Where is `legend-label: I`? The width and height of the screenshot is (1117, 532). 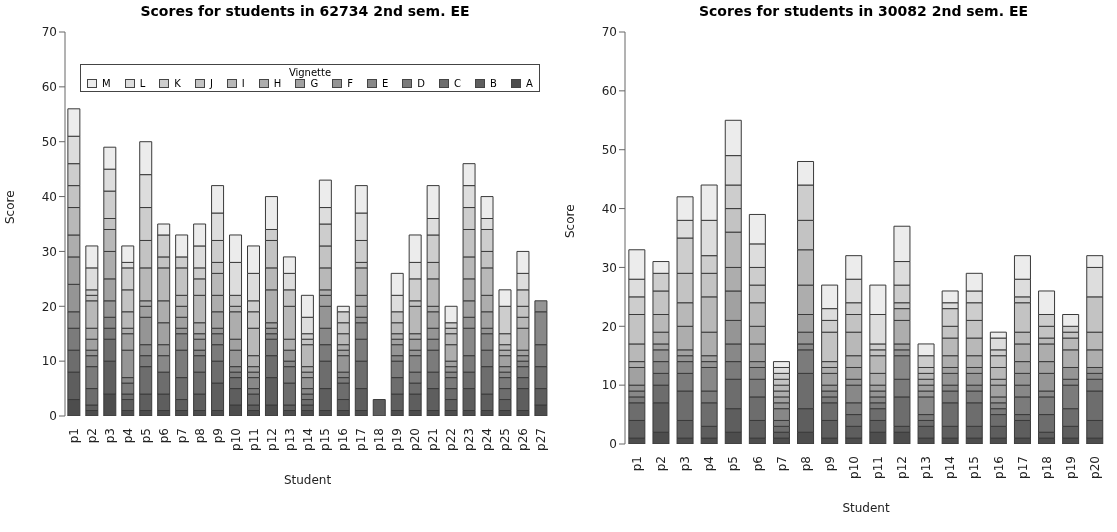
legend-label: I is located at coordinates (243, 83).